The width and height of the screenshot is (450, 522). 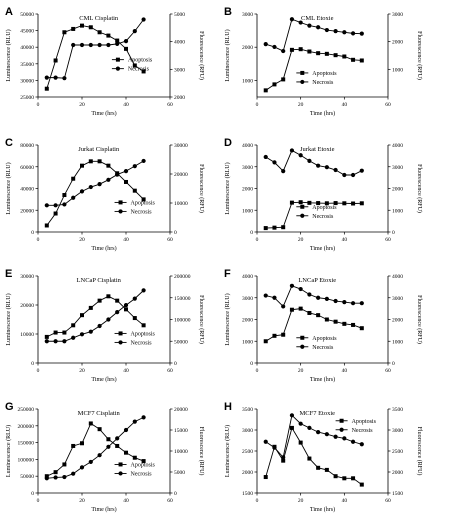 What do you see at coordinates (247, 81) in the screenshot?
I see `y-left-tick-label: 1000` at bounding box center [247, 81].